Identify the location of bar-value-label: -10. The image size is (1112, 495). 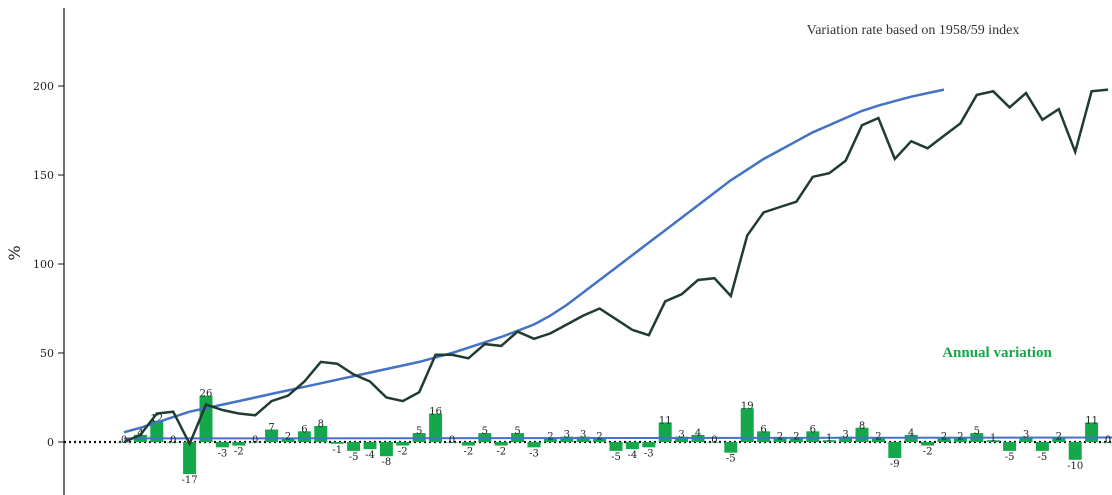
(1075, 466).